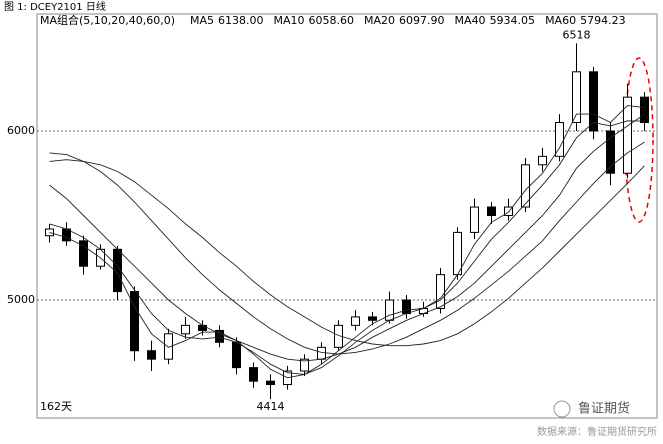 The height and width of the screenshot is (444, 663). What do you see at coordinates (332, 20) in the screenshot?
I see `legend-value: 6058.60` at bounding box center [332, 20].